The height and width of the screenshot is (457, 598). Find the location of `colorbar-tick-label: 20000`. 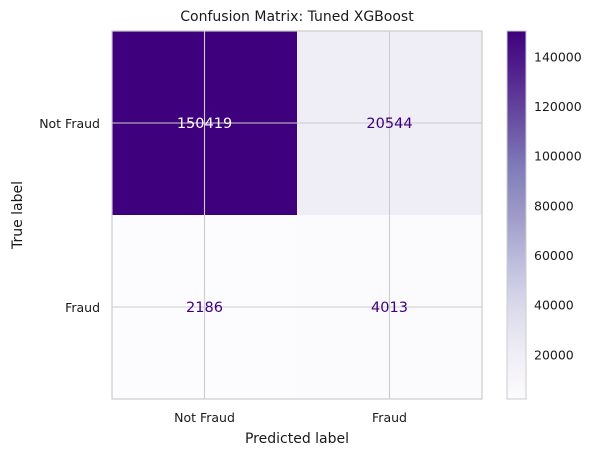

colorbar-tick-label: 20000 is located at coordinates (554, 354).